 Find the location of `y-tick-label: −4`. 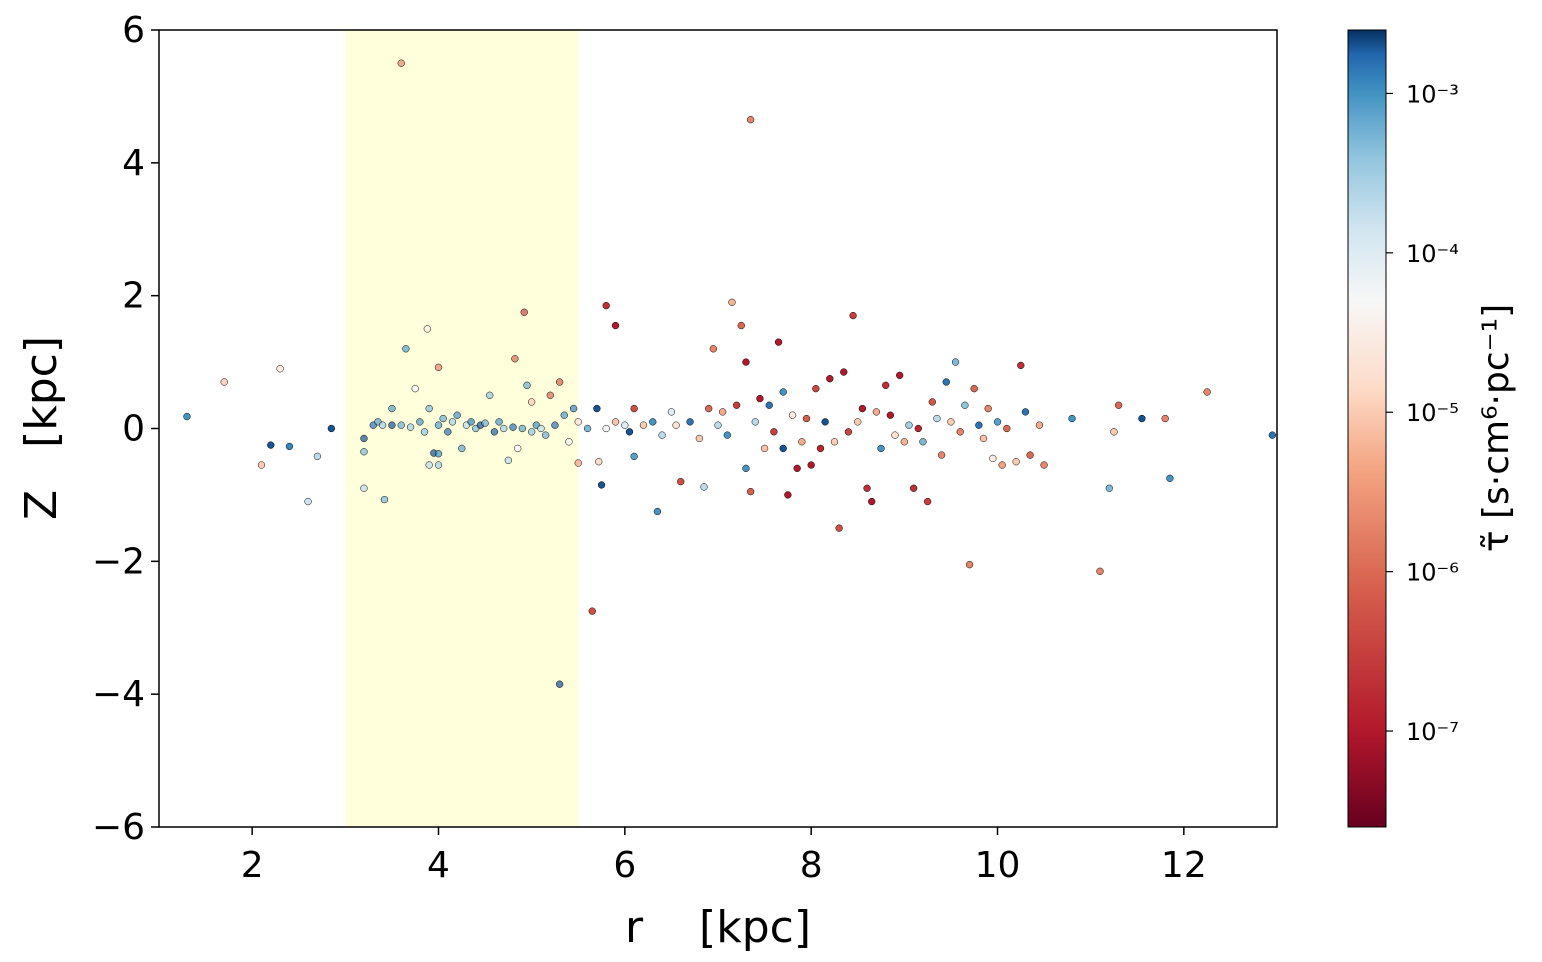

y-tick-label: −4 is located at coordinates (118, 694).